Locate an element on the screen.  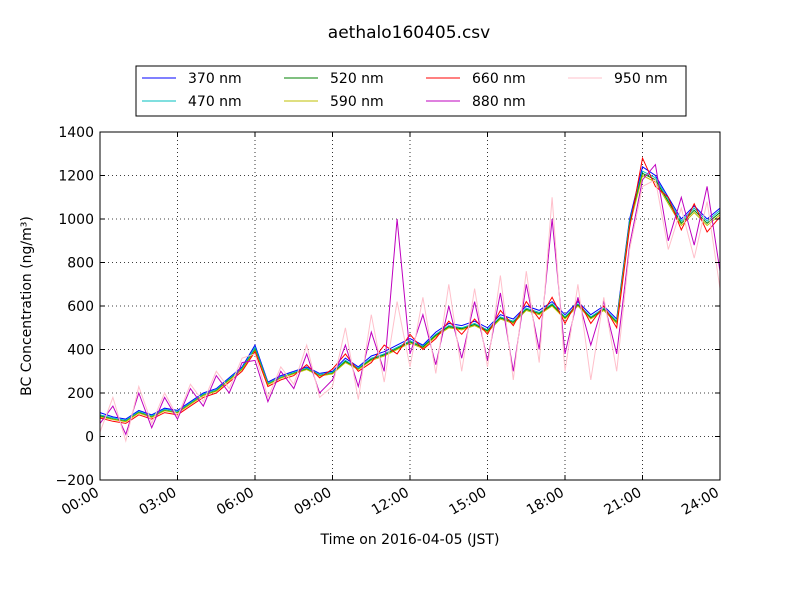
x-tick-label: 09:00 is located at coordinates (313, 502).